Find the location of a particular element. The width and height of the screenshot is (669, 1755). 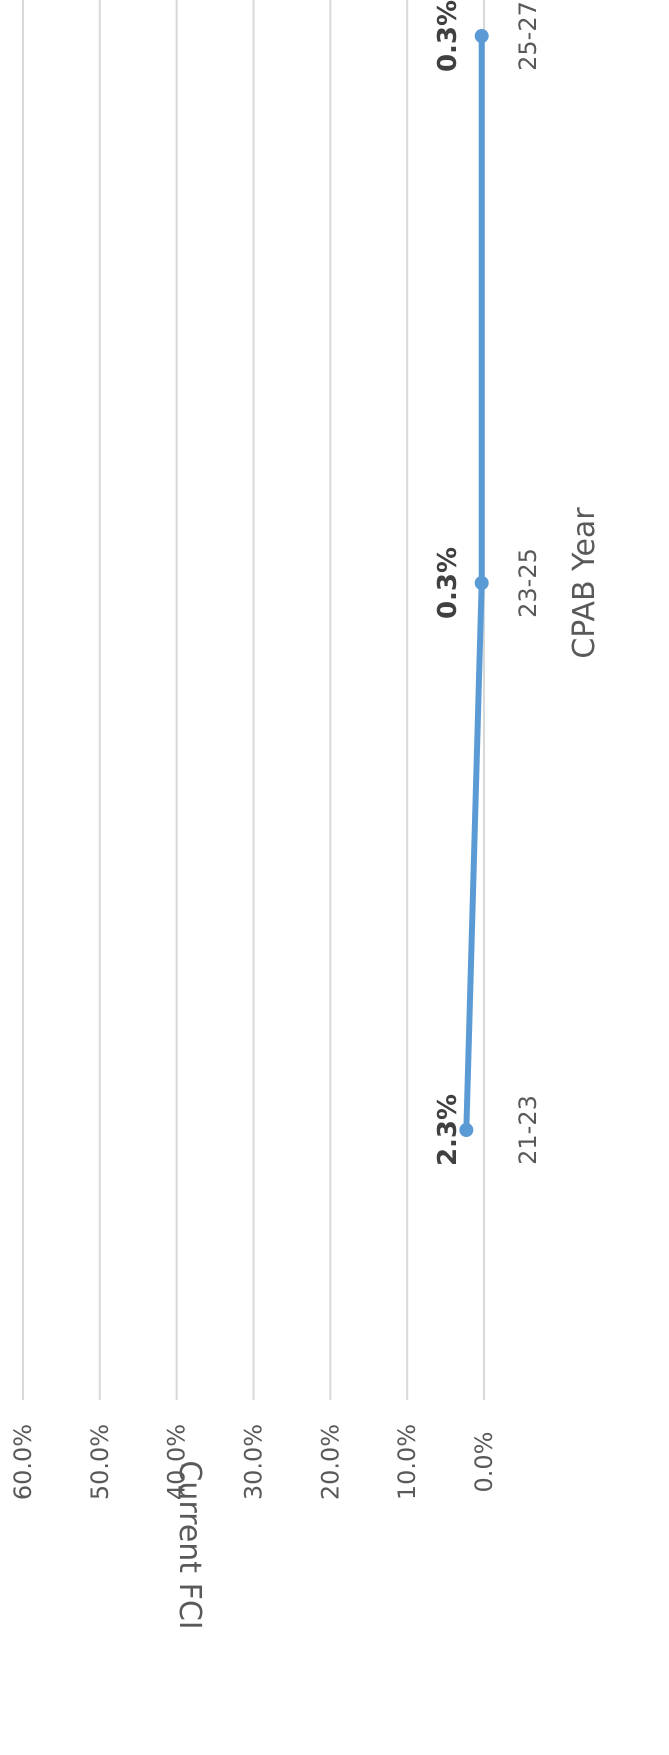

x-tick-label-2: 25-27 is located at coordinates (528, 36).